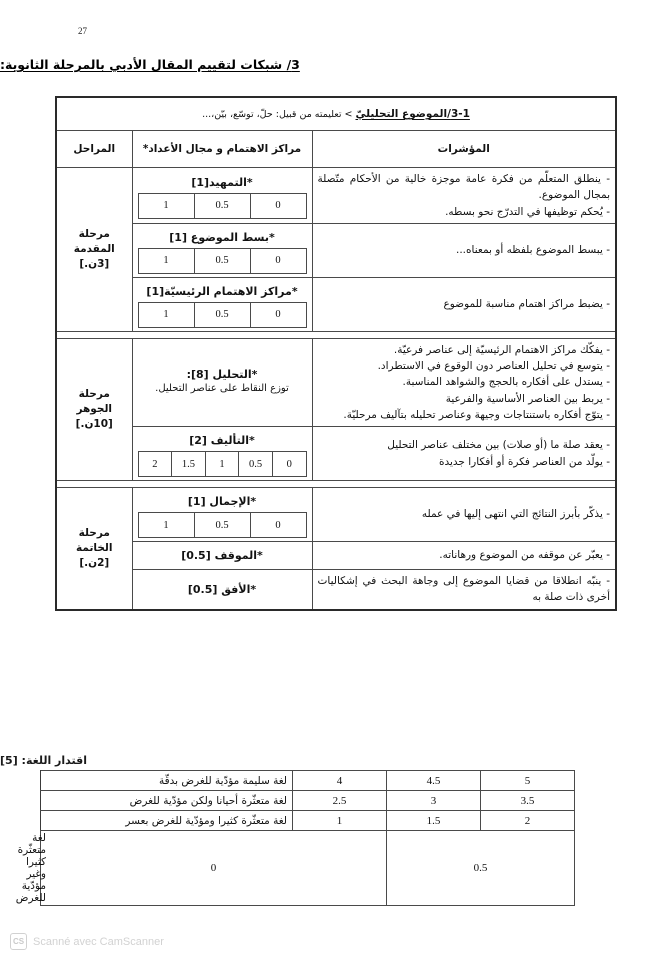 The width and height of the screenshot is (661, 960). I want to click on language-score-cell: 3, so click(433, 800).